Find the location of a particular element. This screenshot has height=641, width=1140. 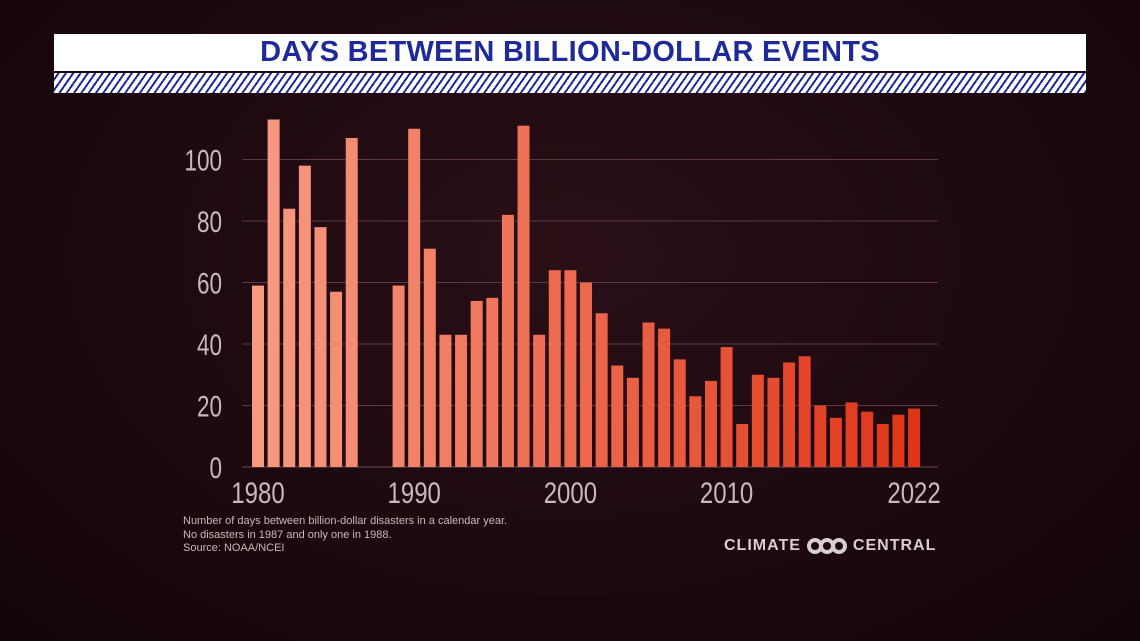

bar-2021 is located at coordinates (898, 440).